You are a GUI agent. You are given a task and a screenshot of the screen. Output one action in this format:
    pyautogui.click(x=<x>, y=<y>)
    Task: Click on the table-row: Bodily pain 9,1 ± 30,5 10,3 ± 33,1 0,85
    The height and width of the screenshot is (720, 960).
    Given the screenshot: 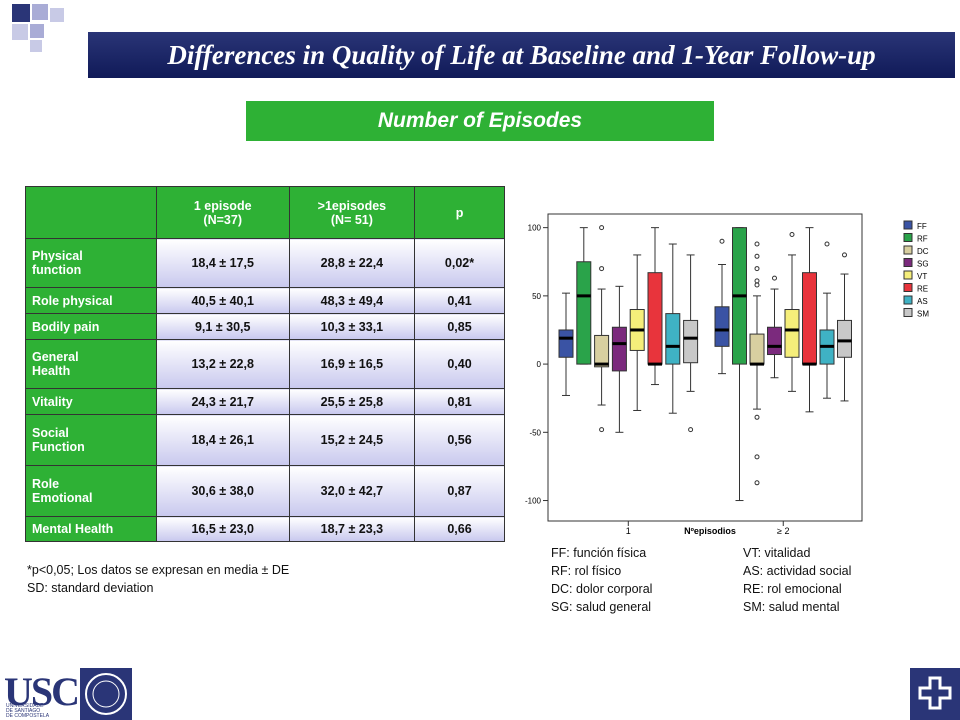 What is the action you would take?
    pyautogui.click(x=265, y=326)
    